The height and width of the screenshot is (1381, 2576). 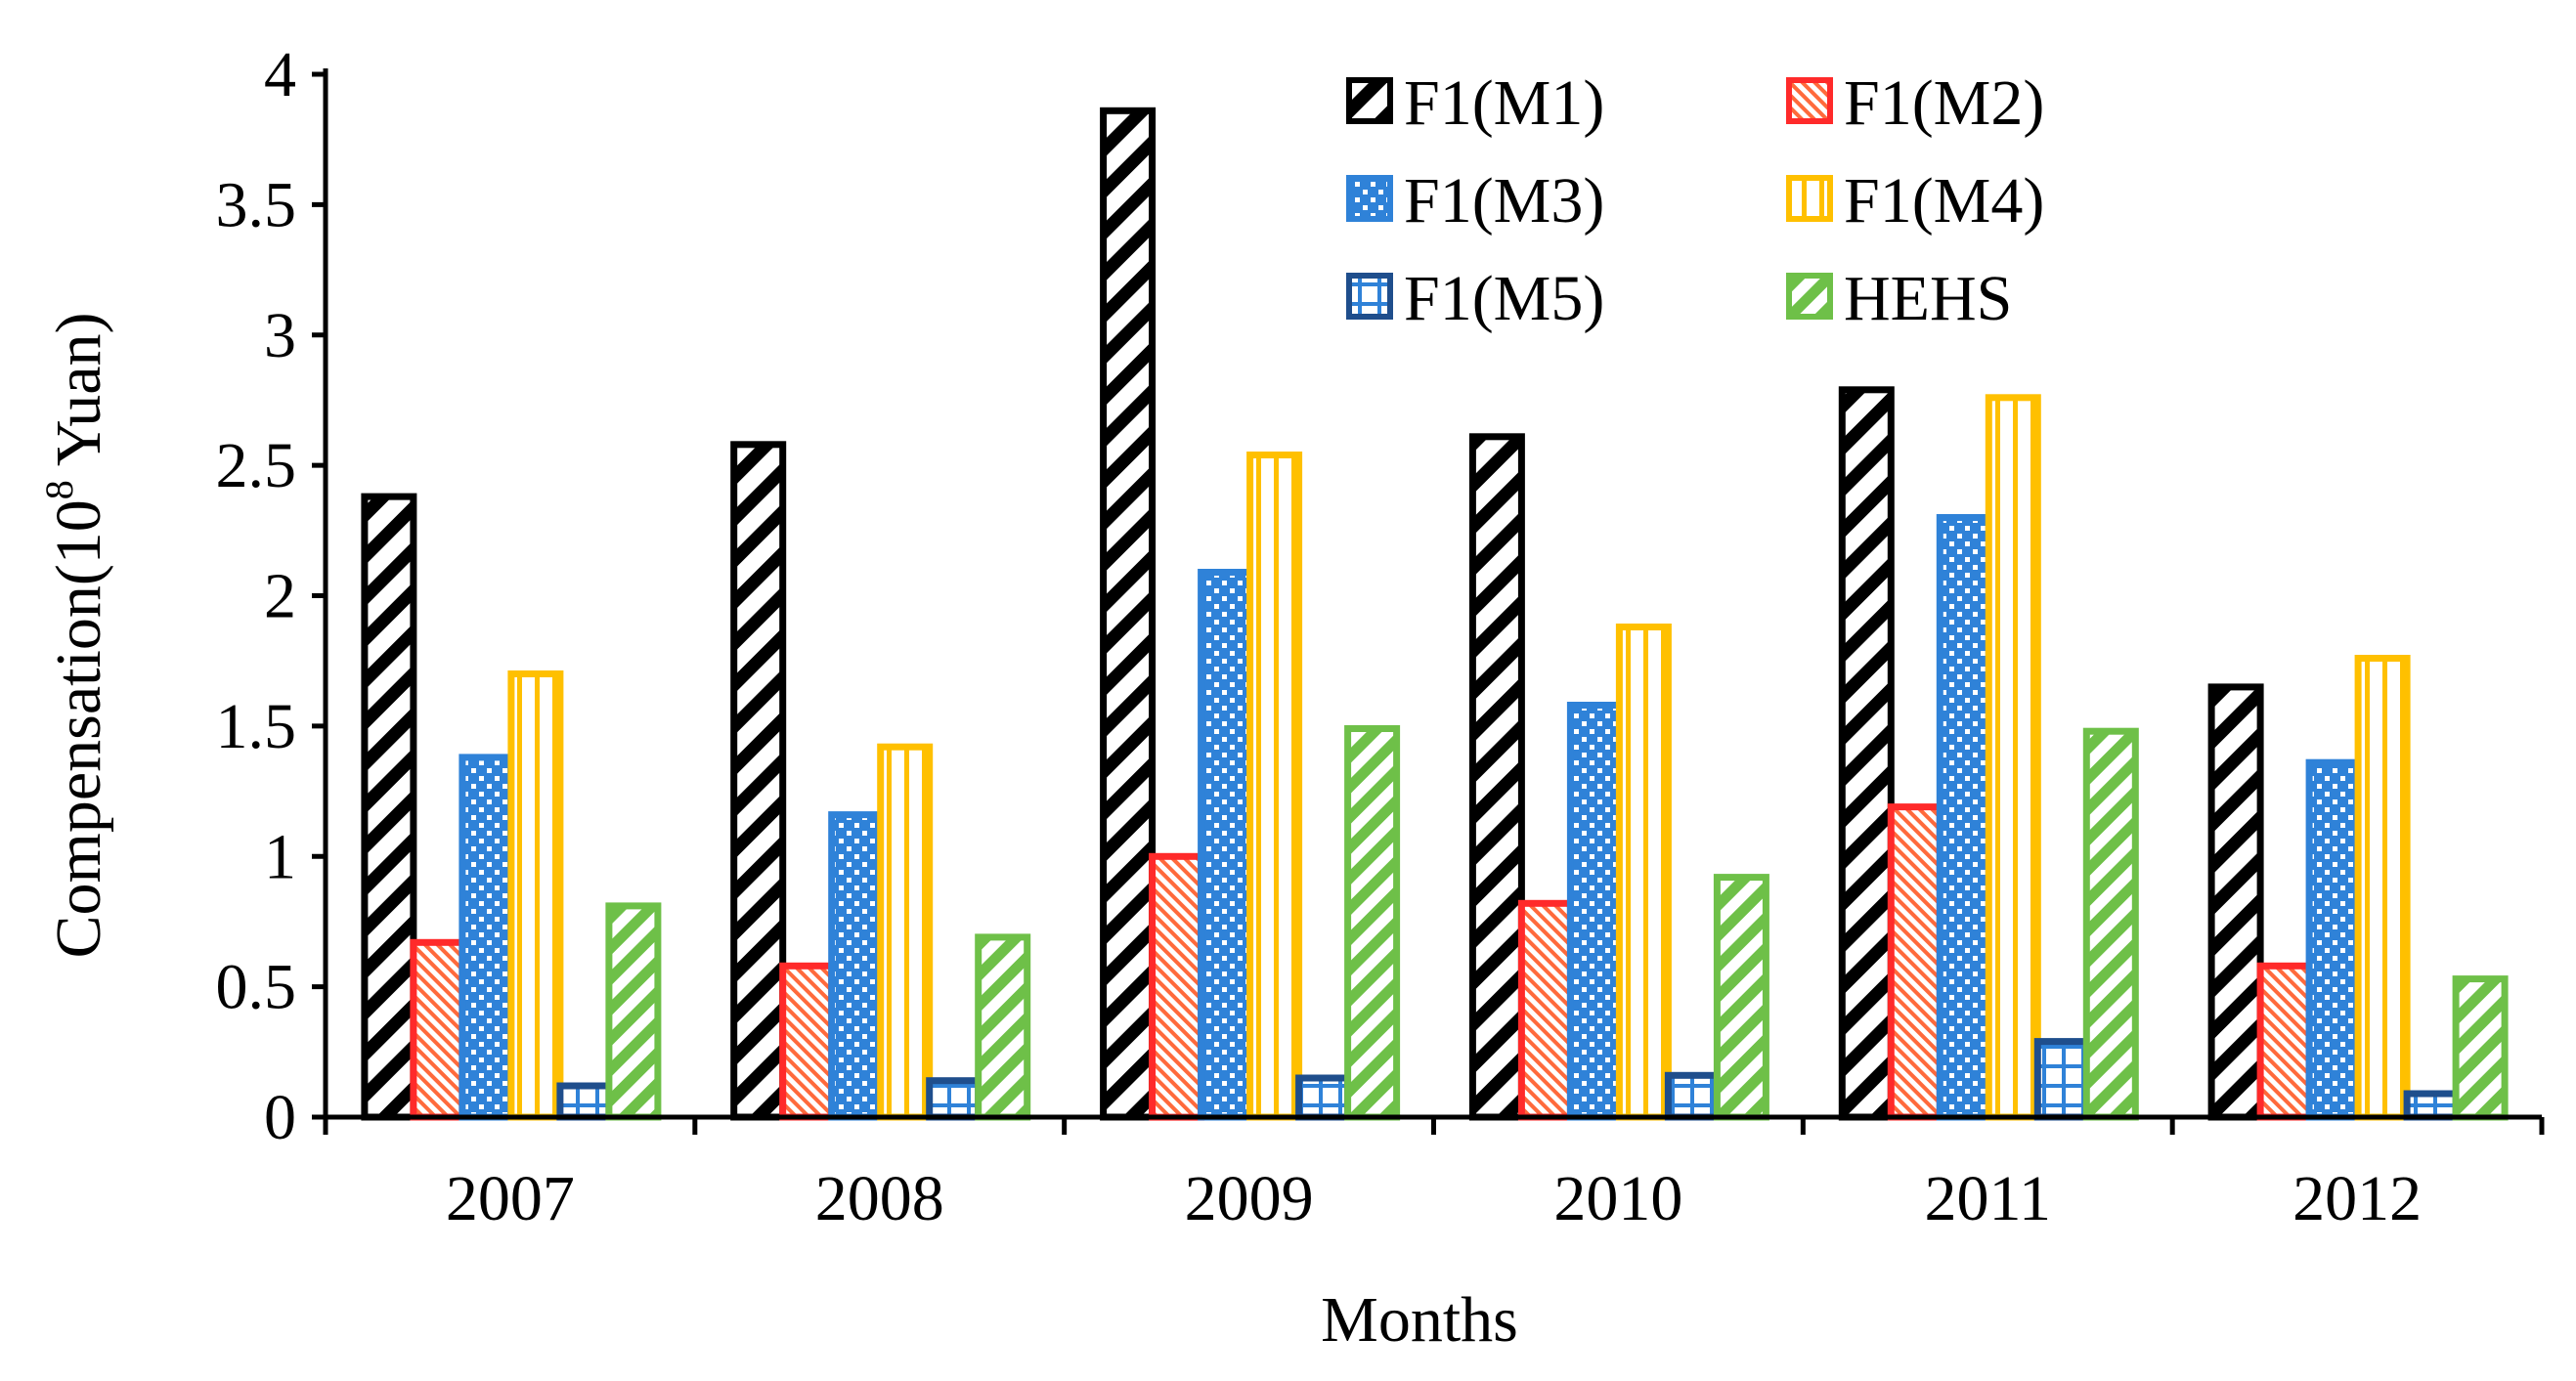 I want to click on y-tick-label: 0.5, so click(x=256, y=987).